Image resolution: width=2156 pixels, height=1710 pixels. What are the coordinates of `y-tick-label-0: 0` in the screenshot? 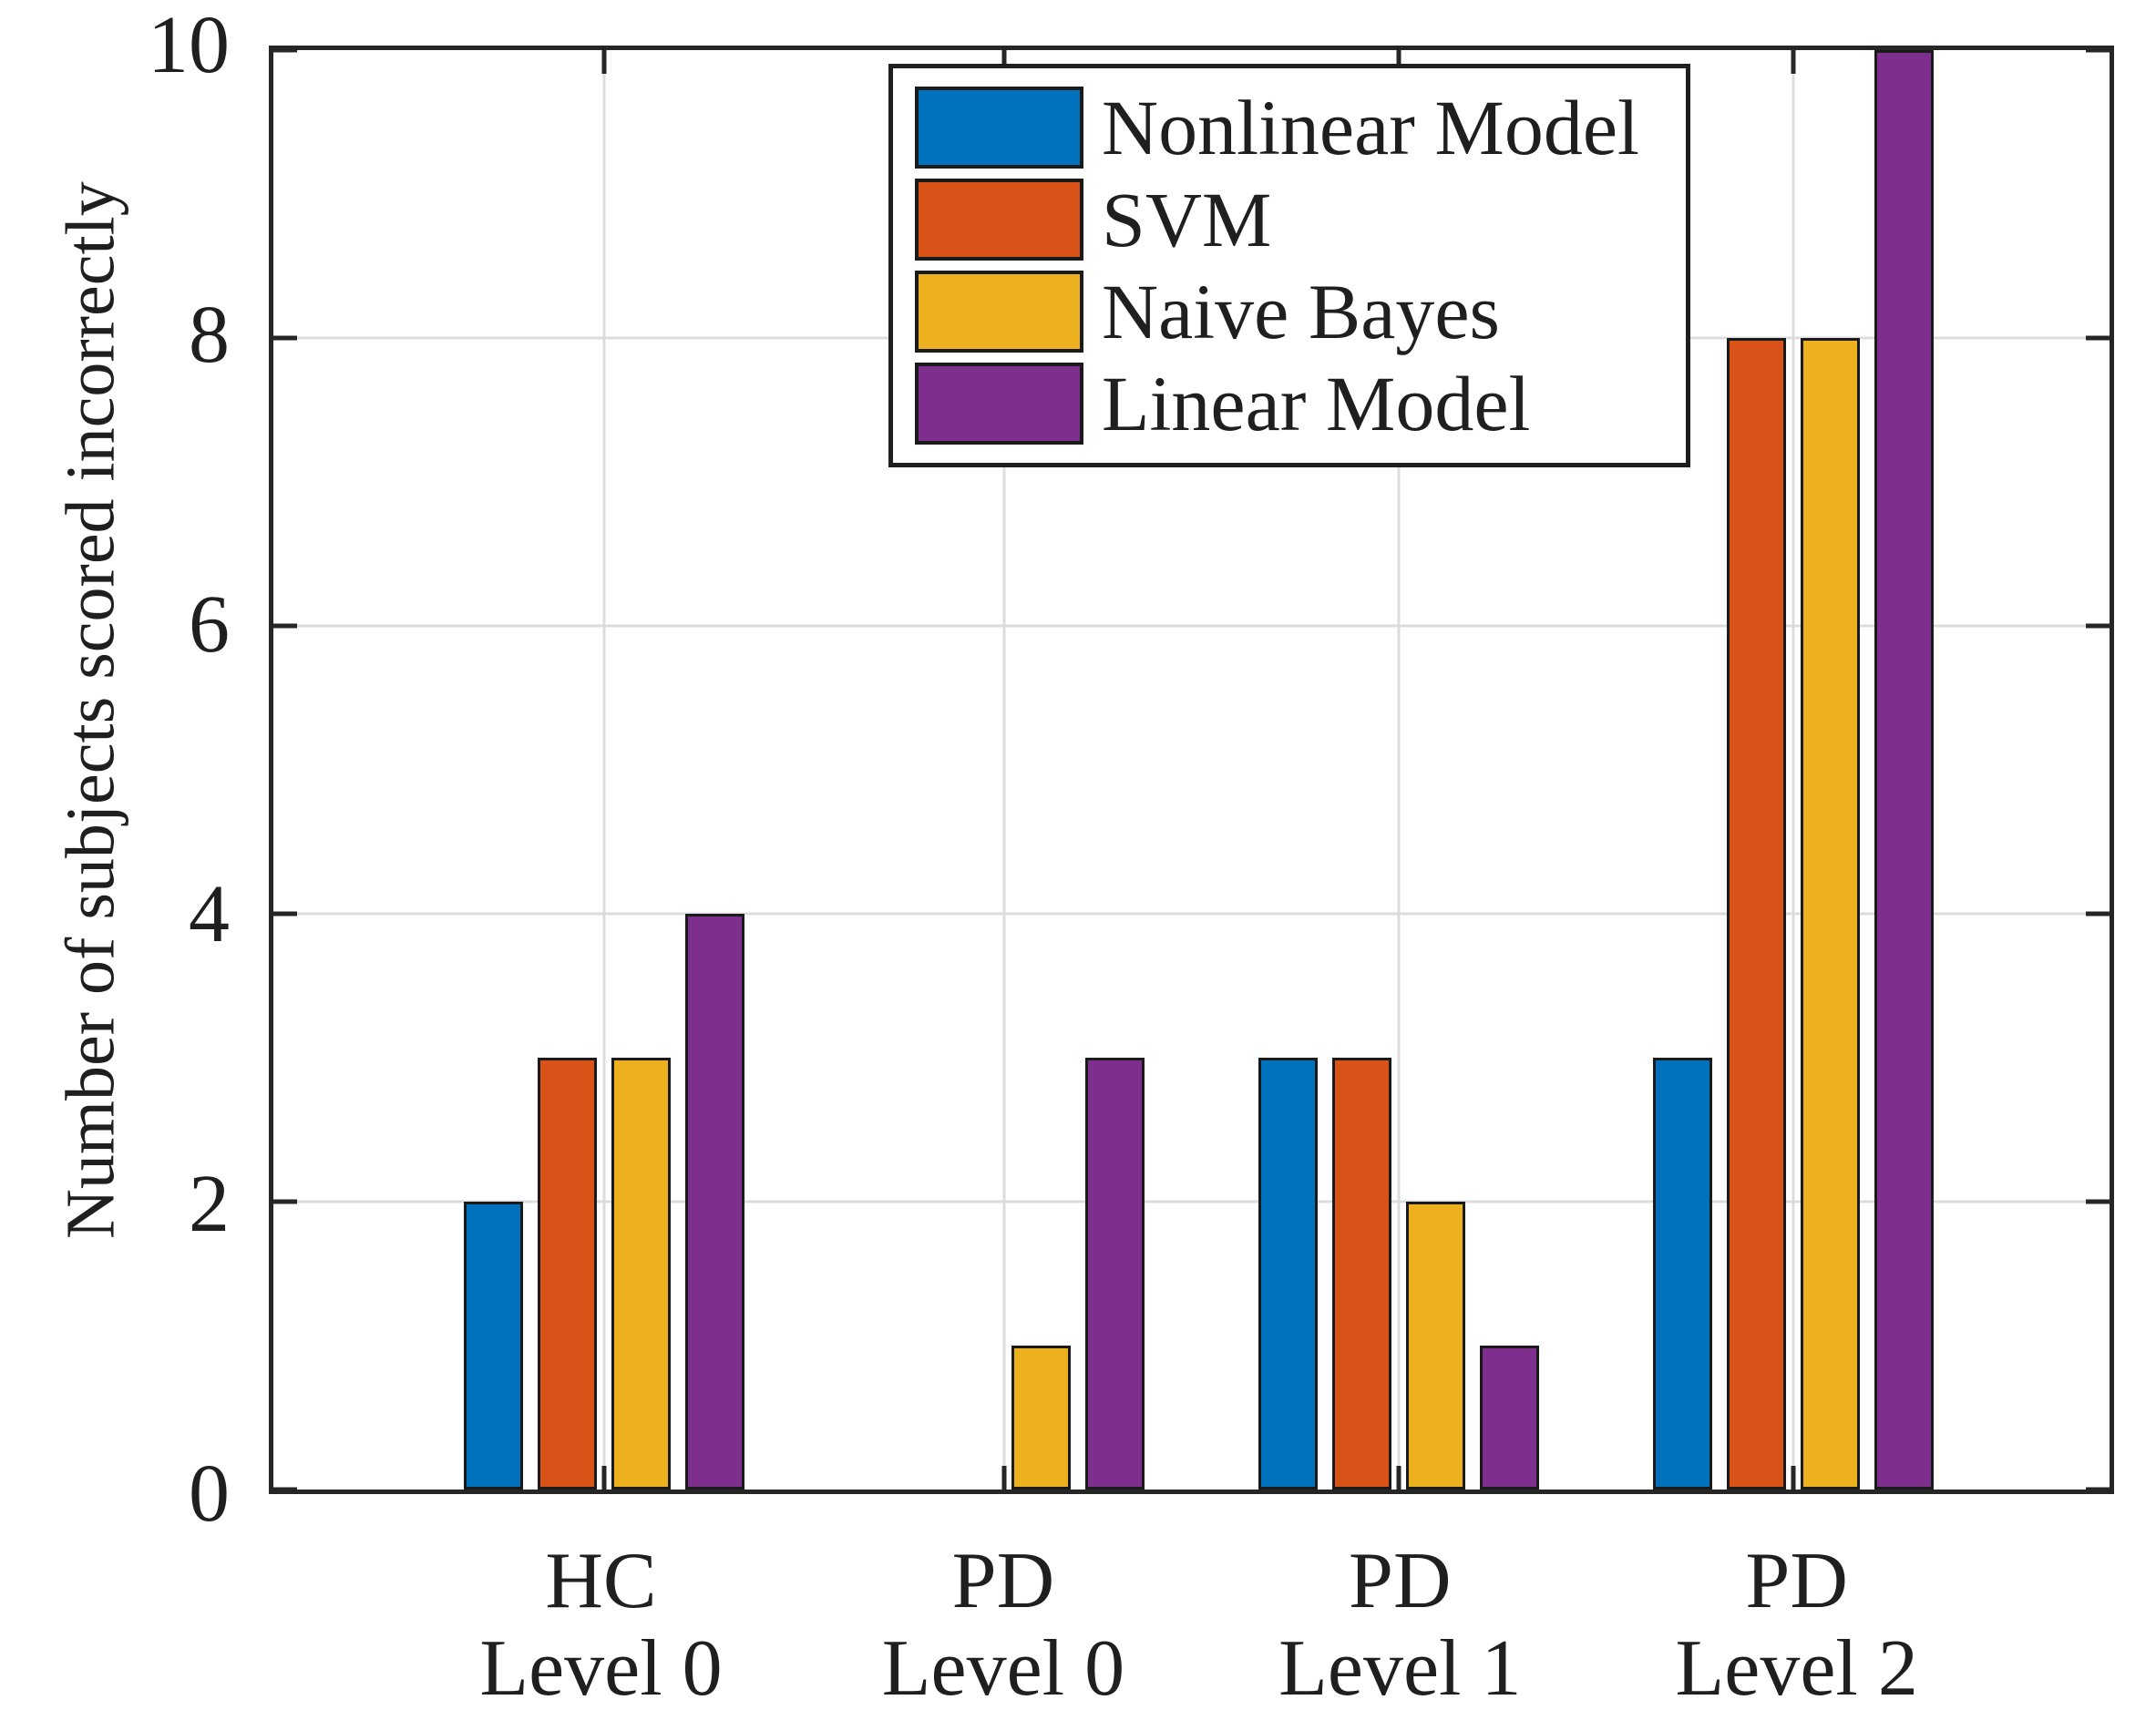 It's located at (209, 1494).